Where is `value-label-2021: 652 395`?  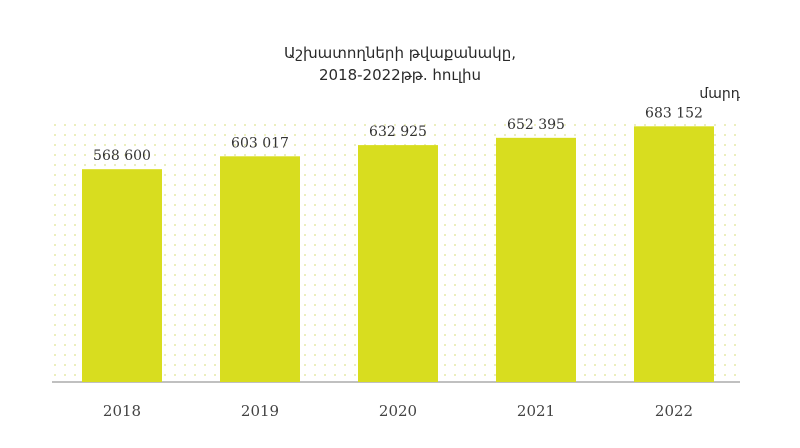
value-label-2021: 652 395 is located at coordinates (536, 125).